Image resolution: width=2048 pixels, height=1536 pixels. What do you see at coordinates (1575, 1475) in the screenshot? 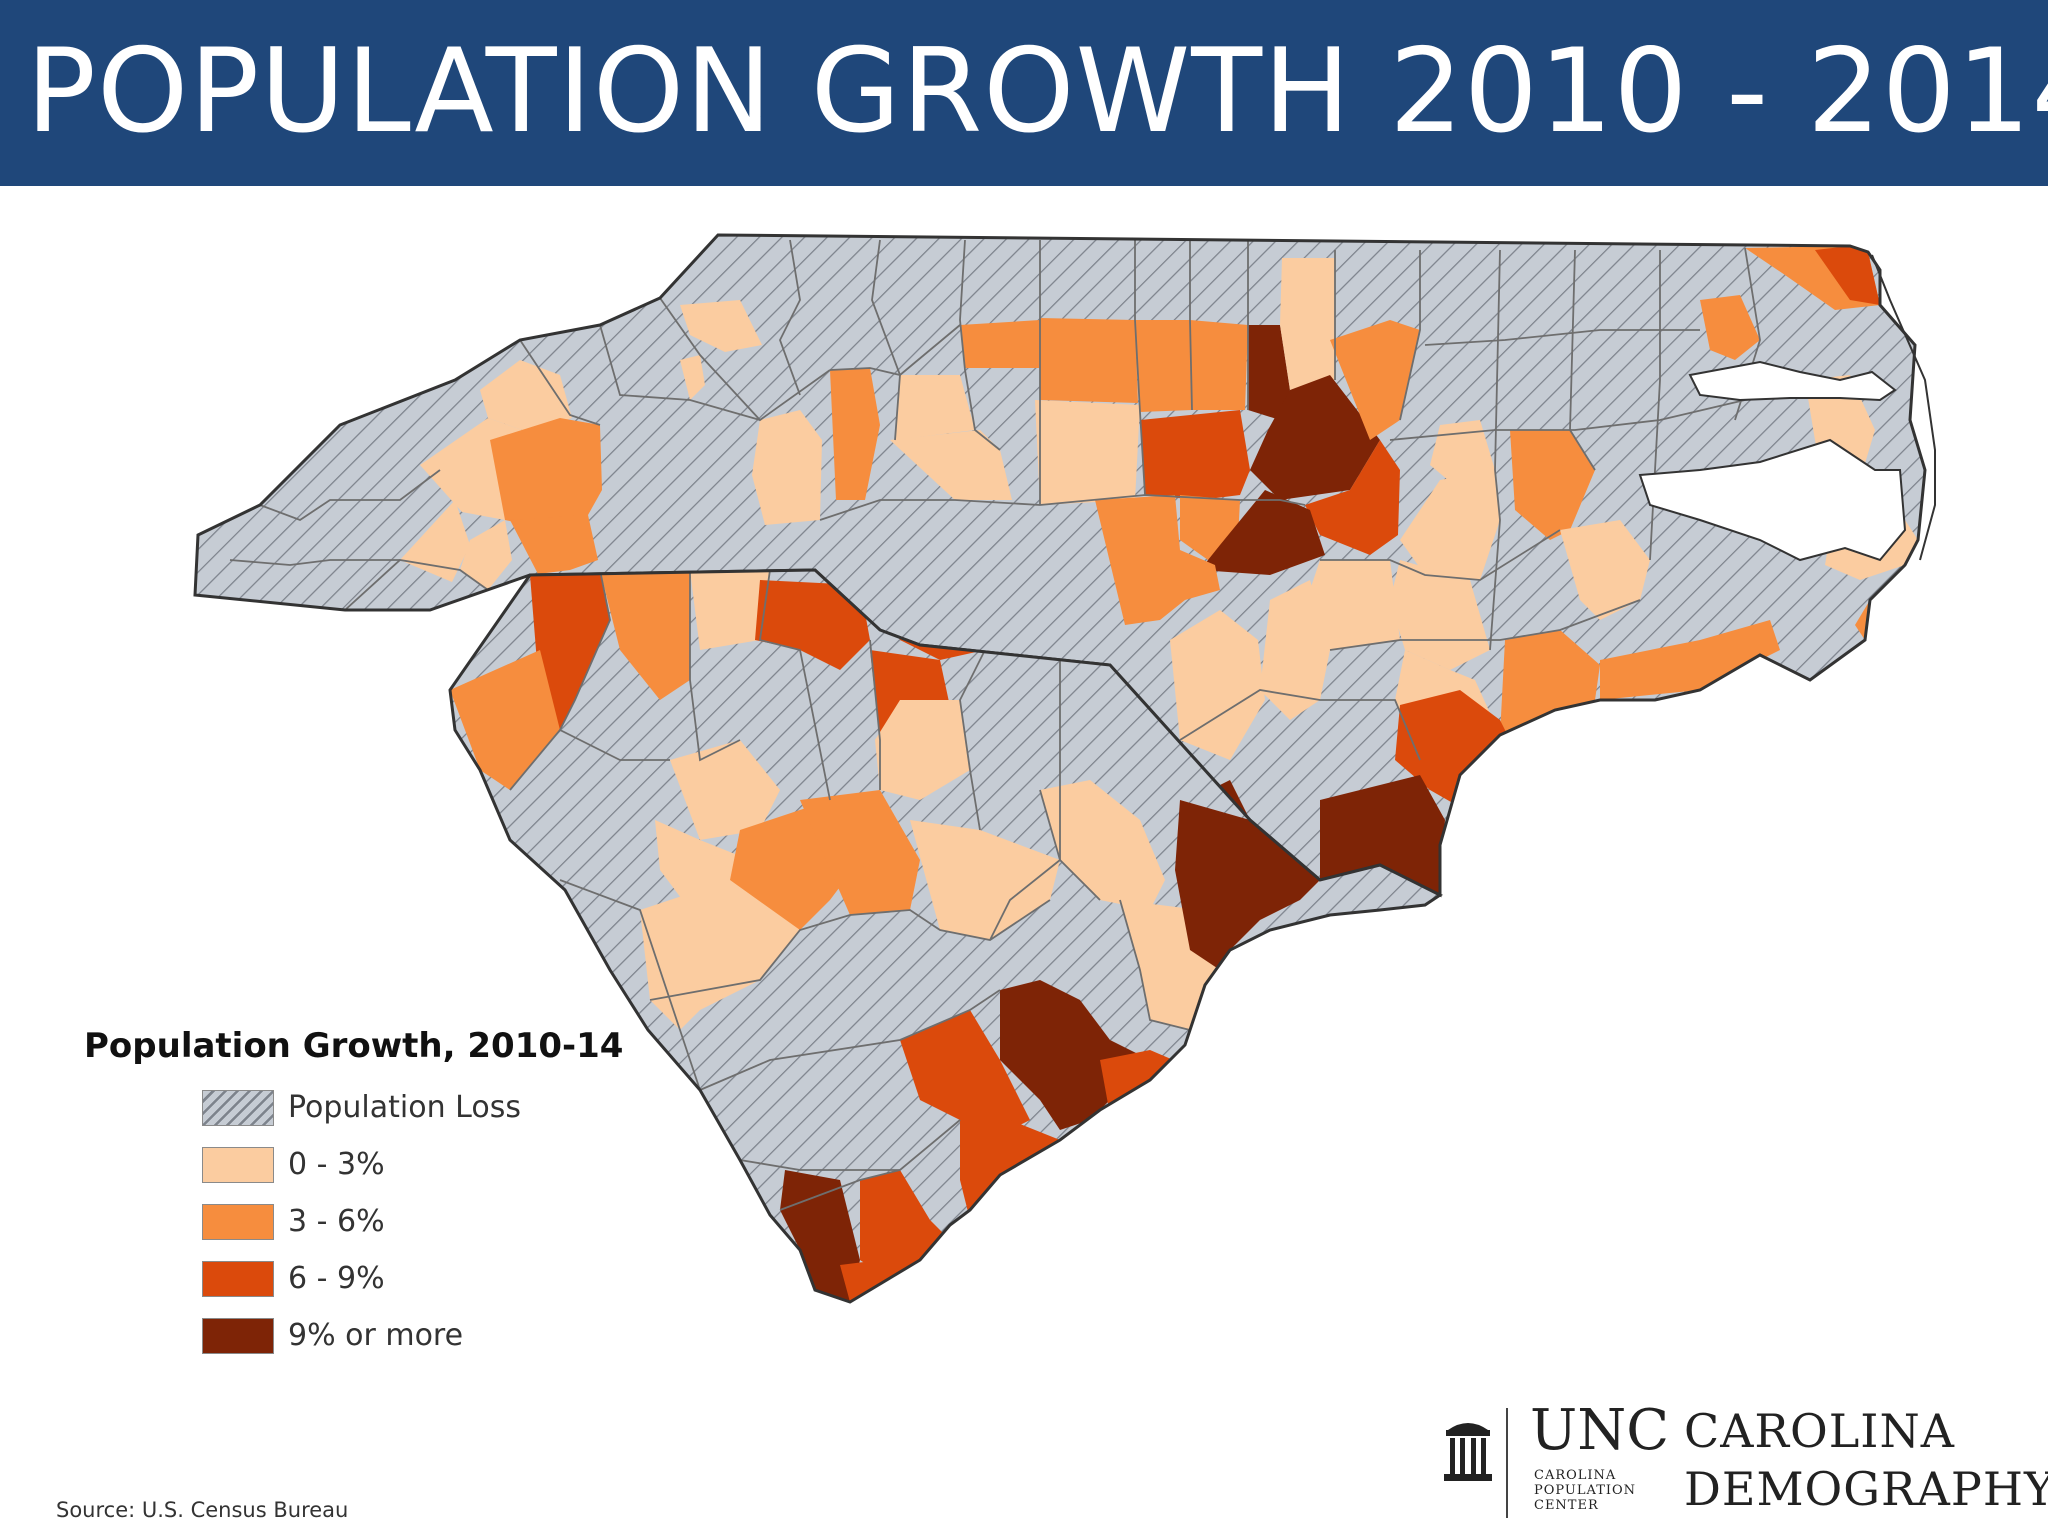
I see `logo-center-line: CAROLINA` at bounding box center [1575, 1475].